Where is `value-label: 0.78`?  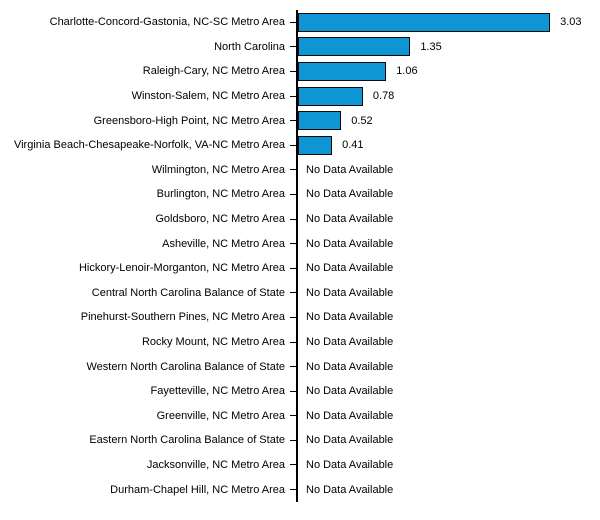 value-label: 0.78 is located at coordinates (383, 96).